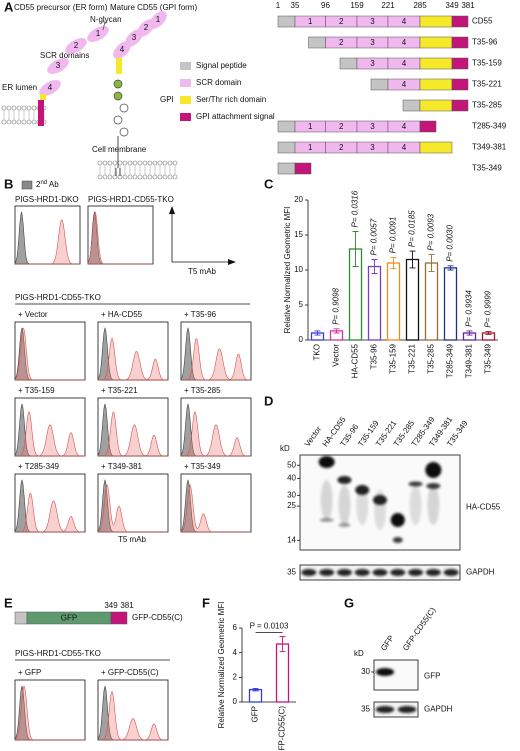 This screenshot has height=751, width=520. I want to click on y-tick-label: 10, so click(298, 269).